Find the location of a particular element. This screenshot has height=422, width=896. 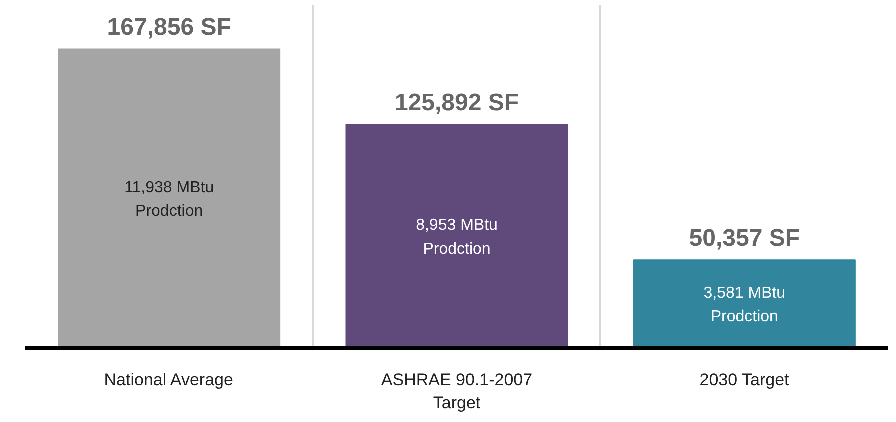

annotation: 8,953 MBtu Prodction is located at coordinates (457, 237).